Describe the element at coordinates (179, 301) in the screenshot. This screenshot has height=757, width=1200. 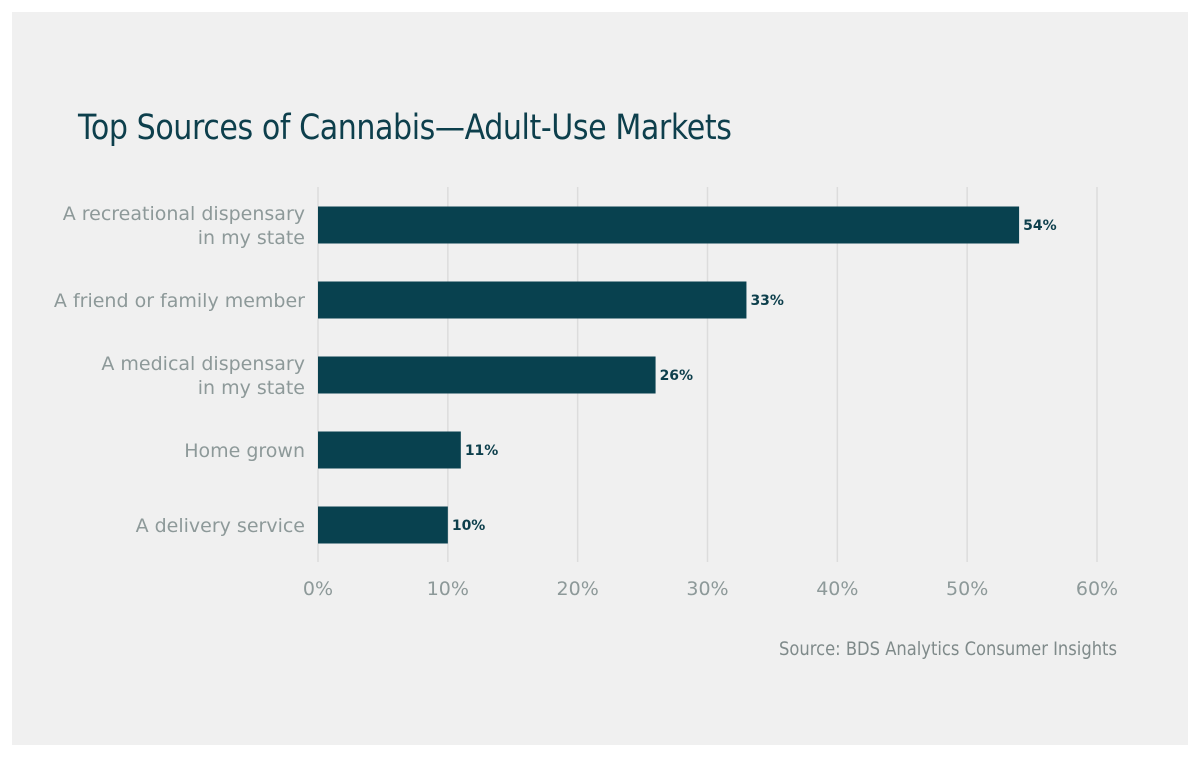
I see `category-label: A friend or family member` at that location.